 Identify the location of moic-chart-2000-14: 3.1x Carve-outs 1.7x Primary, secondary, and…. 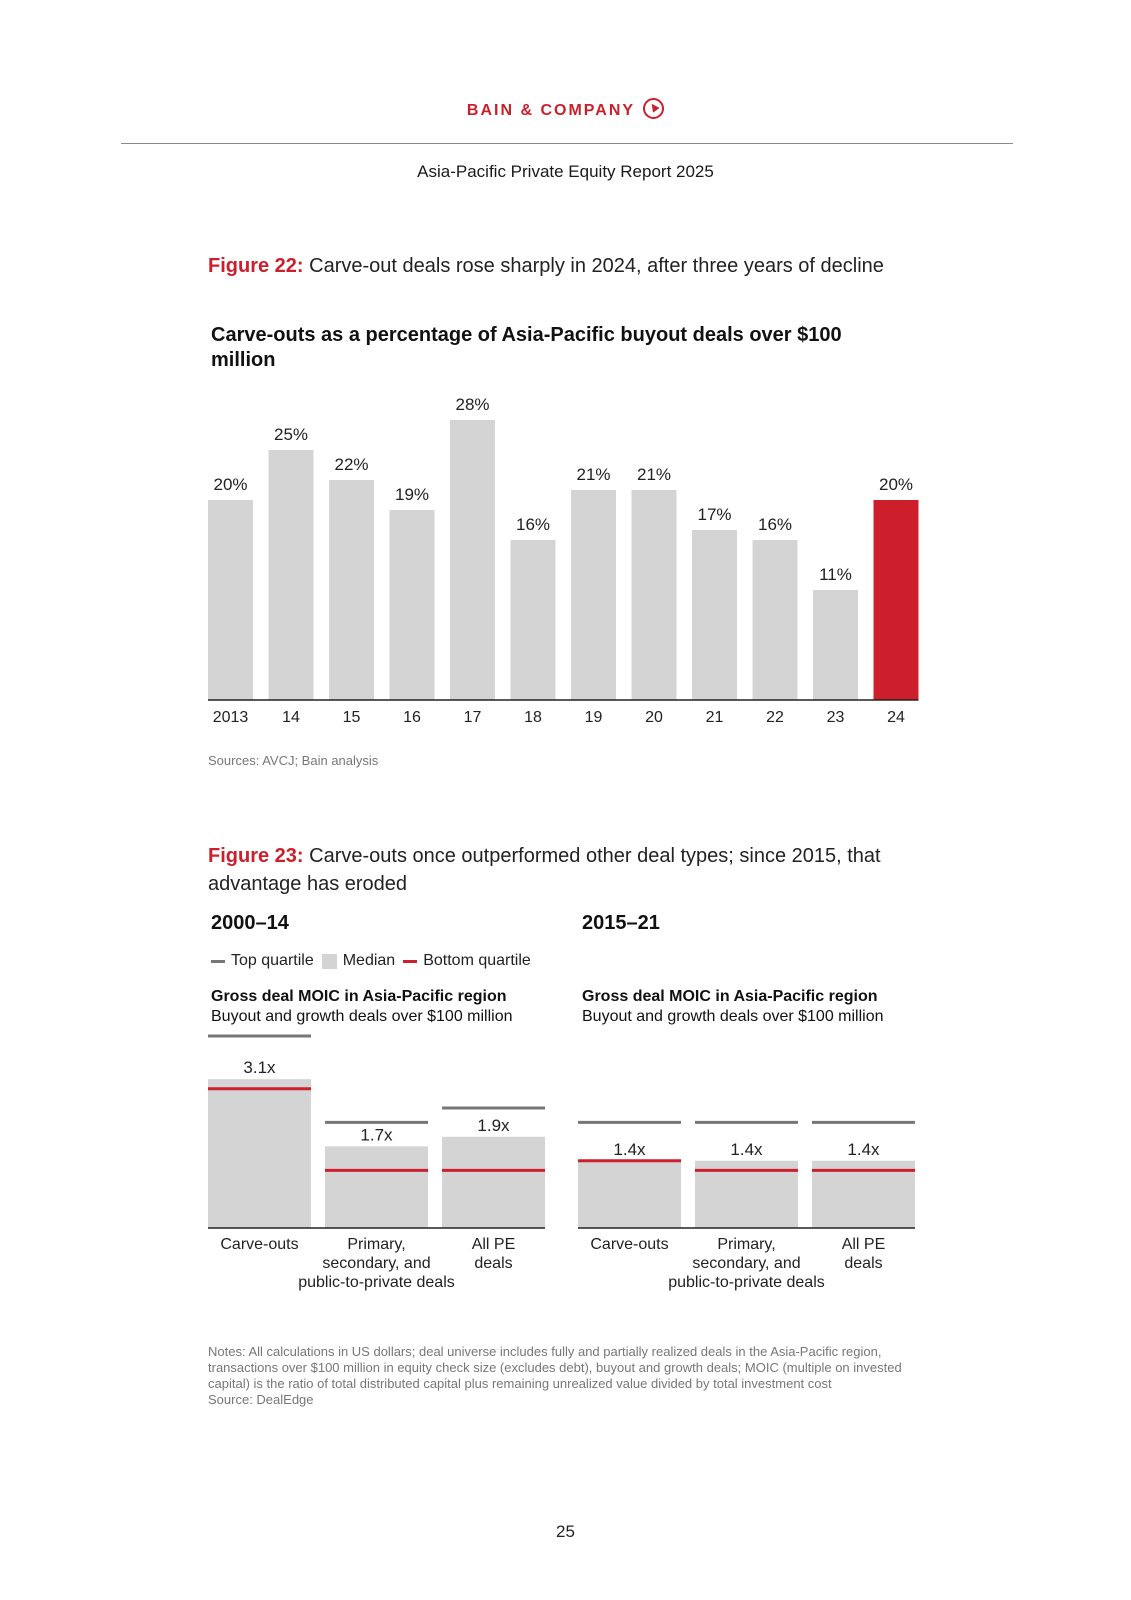
(376, 1162).